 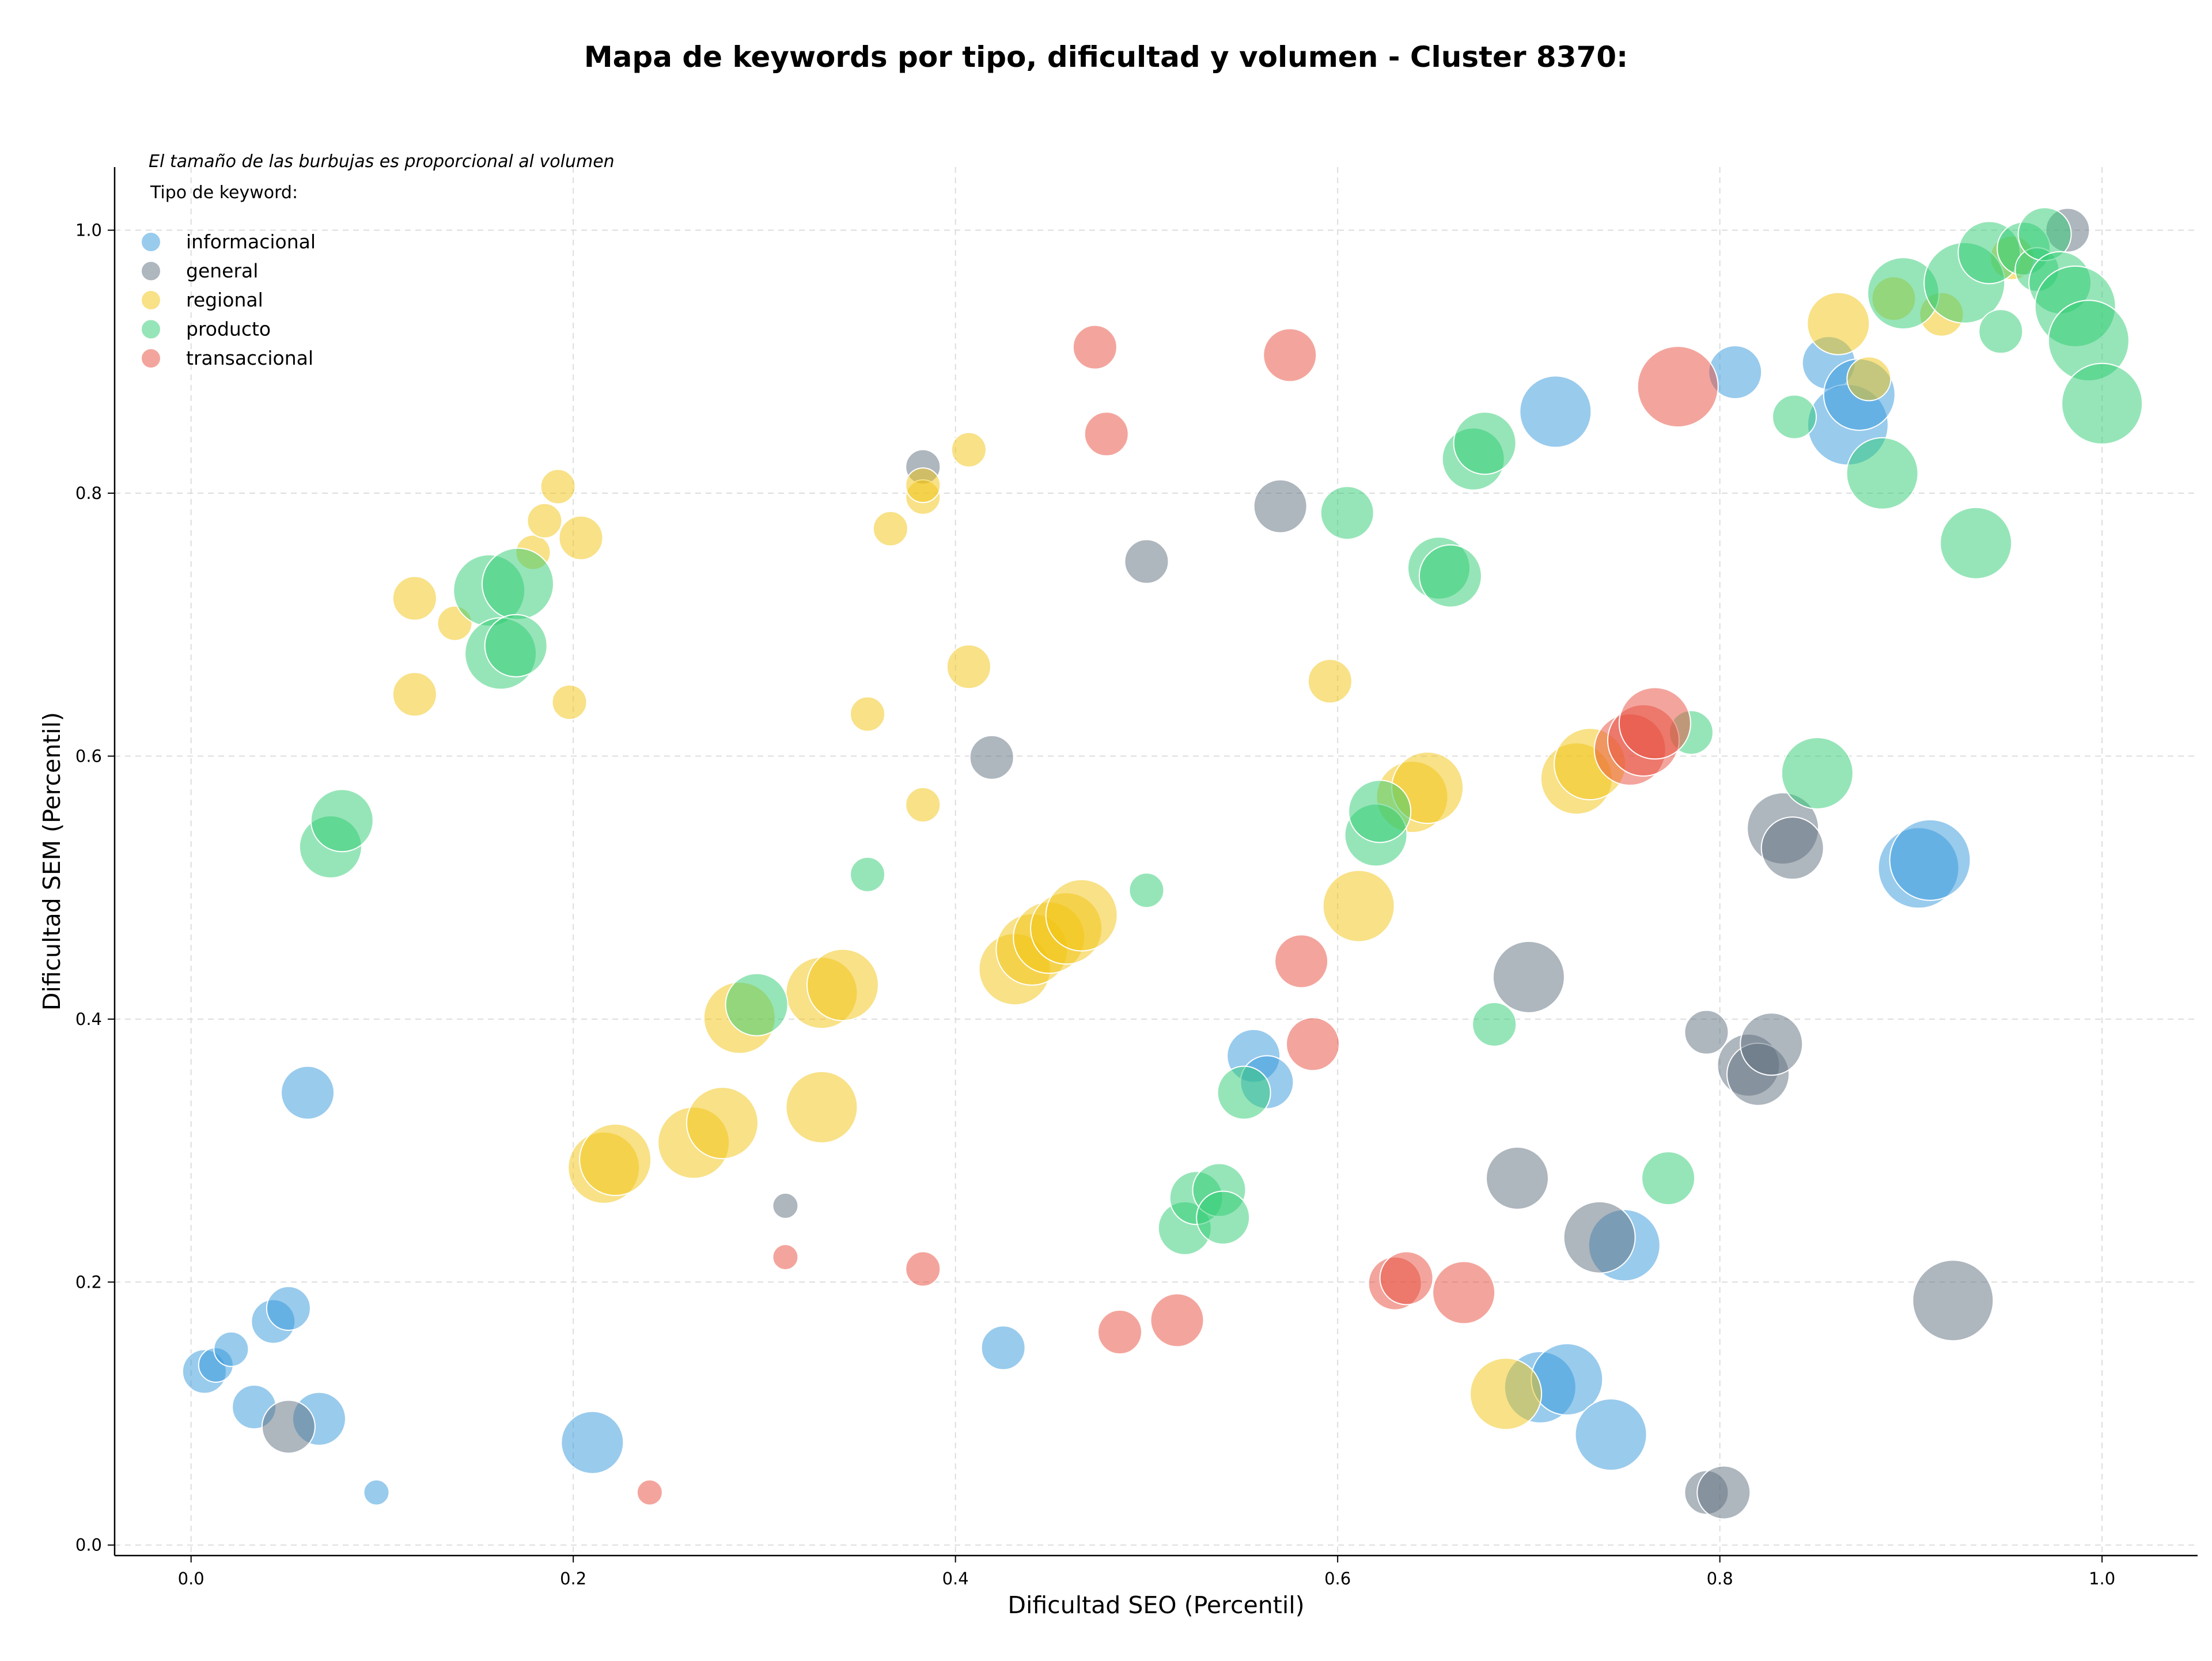 What do you see at coordinates (151, 300) in the screenshot?
I see `legend-marker-regional` at bounding box center [151, 300].